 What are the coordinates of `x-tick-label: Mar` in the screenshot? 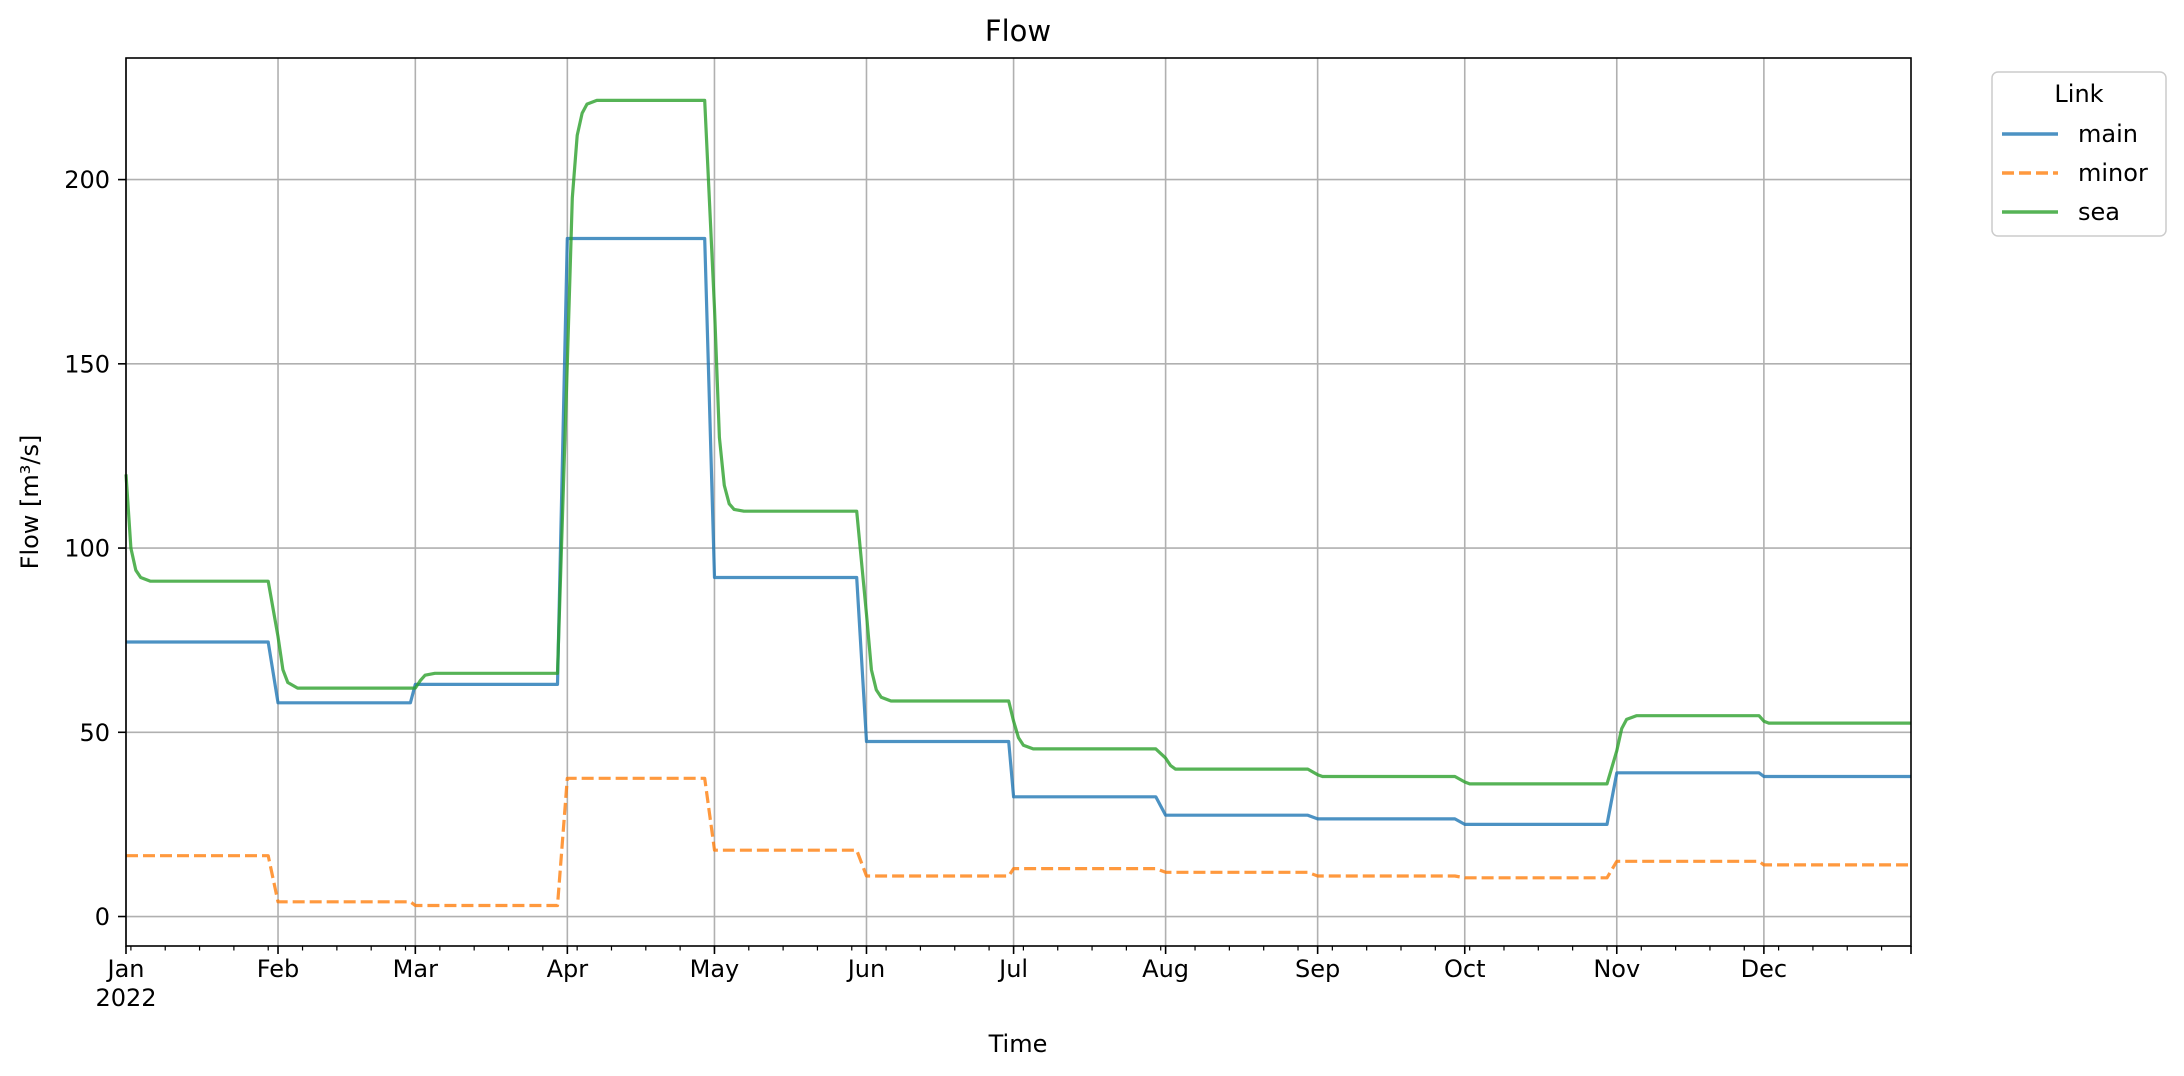 It's located at (415, 969).